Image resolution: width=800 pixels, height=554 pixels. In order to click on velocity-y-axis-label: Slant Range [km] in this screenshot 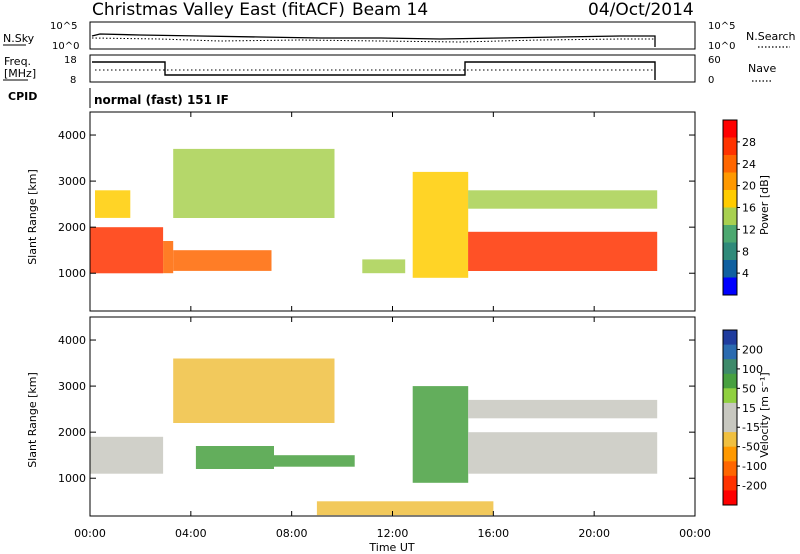, I will do `click(32, 420)`.